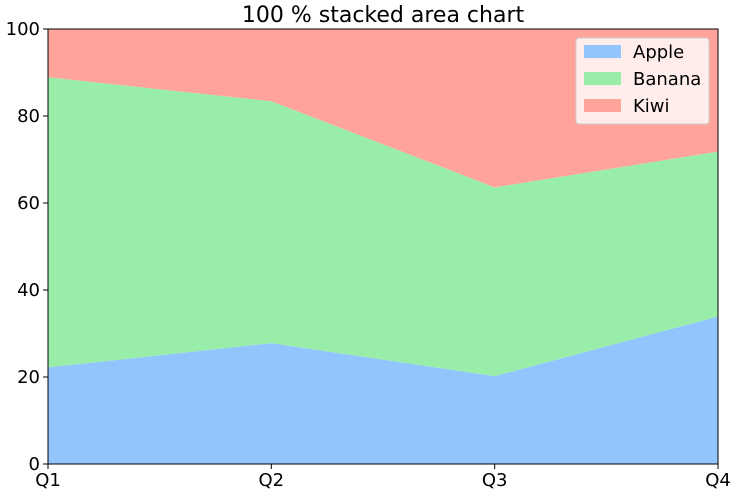  I want to click on legend-swatch-banana, so click(602, 78).